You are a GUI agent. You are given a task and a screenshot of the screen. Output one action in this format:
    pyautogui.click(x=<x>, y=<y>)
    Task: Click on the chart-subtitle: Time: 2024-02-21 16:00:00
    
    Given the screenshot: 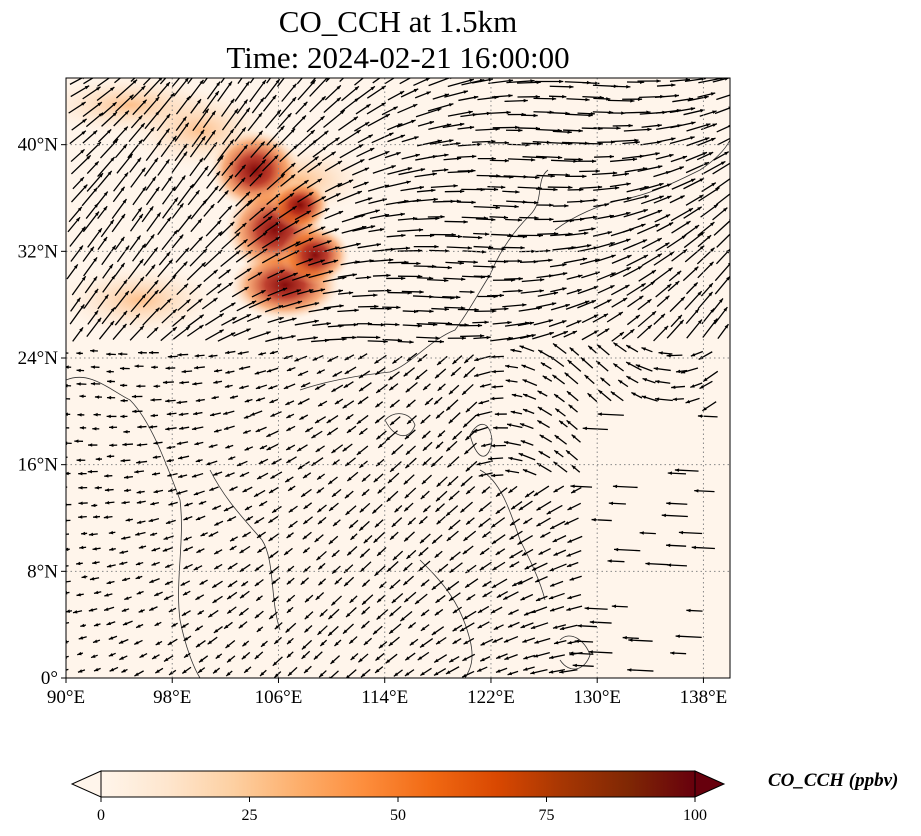 What is the action you would take?
    pyautogui.click(x=398, y=57)
    